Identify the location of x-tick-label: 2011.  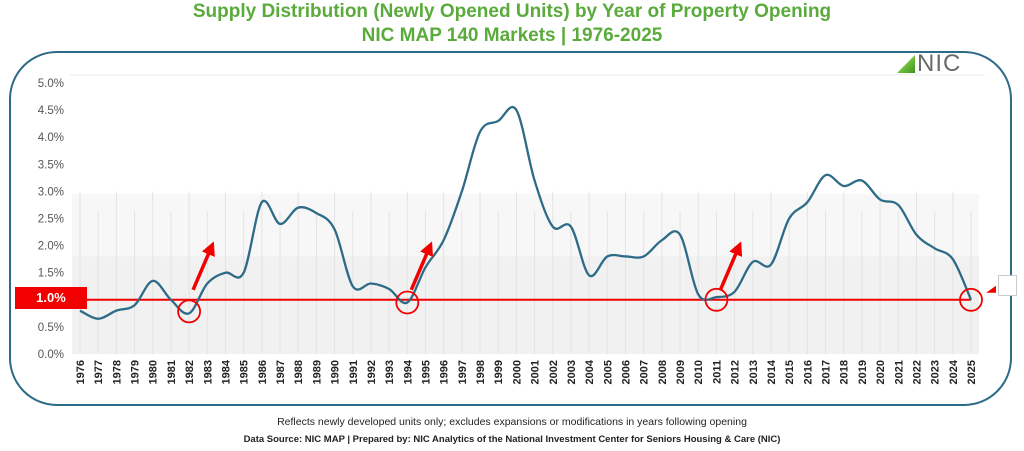
(717, 372).